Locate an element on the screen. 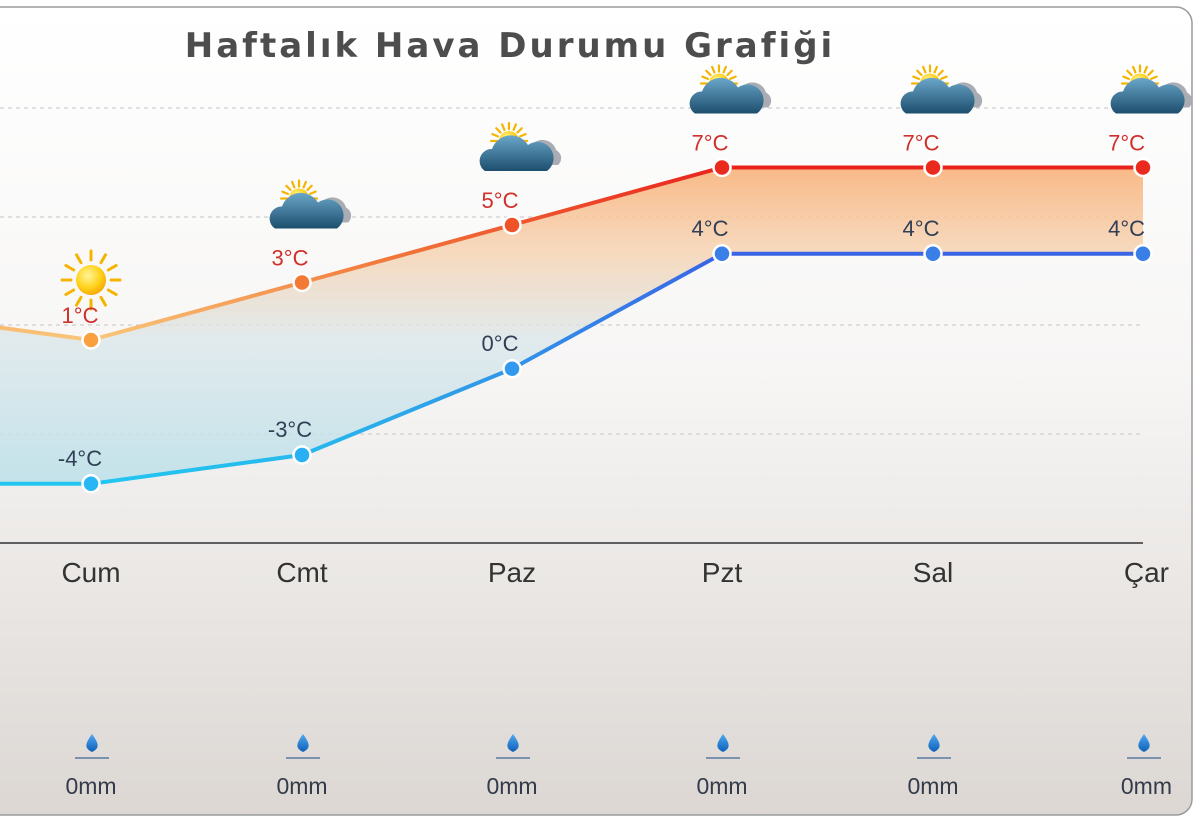 The height and width of the screenshot is (826, 1200). high-temp-label: 5°C is located at coordinates (500, 200).